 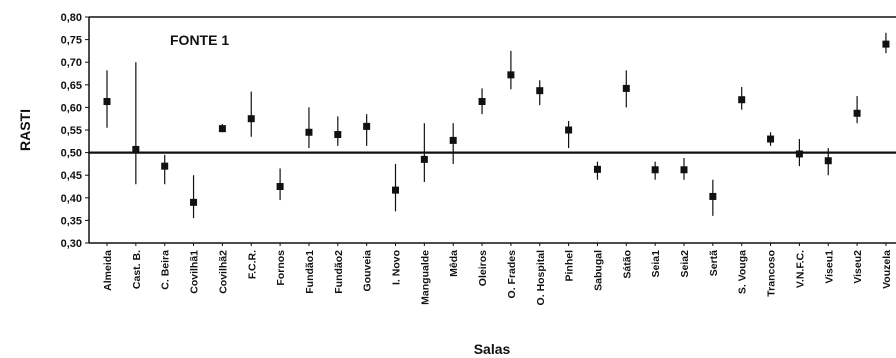 What do you see at coordinates (829, 267) in the screenshot?
I see `x-tick-label: Viseu1` at bounding box center [829, 267].